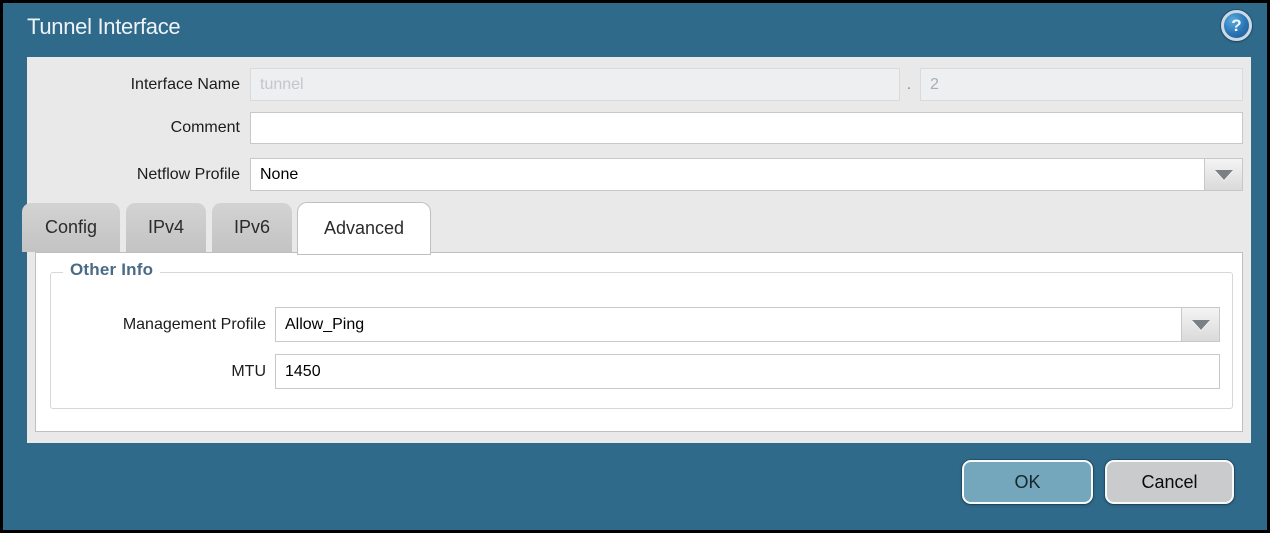 This screenshot has height=533, width=1270. I want to click on cancel-button-label: Cancel, so click(1169, 481).